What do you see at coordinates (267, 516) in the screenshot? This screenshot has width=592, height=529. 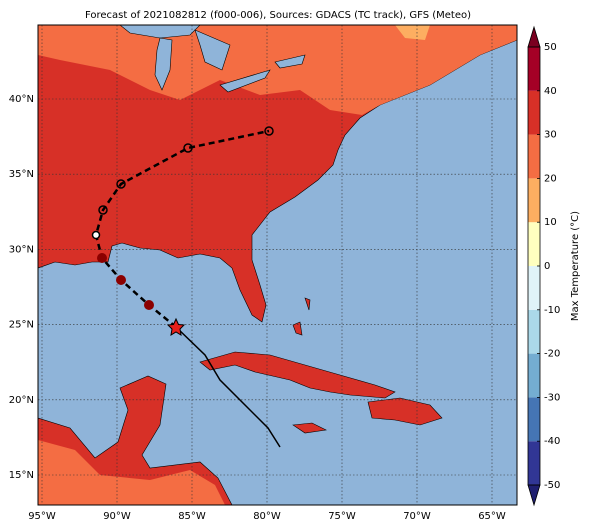 I see `lon-label: 80°W` at bounding box center [267, 516].